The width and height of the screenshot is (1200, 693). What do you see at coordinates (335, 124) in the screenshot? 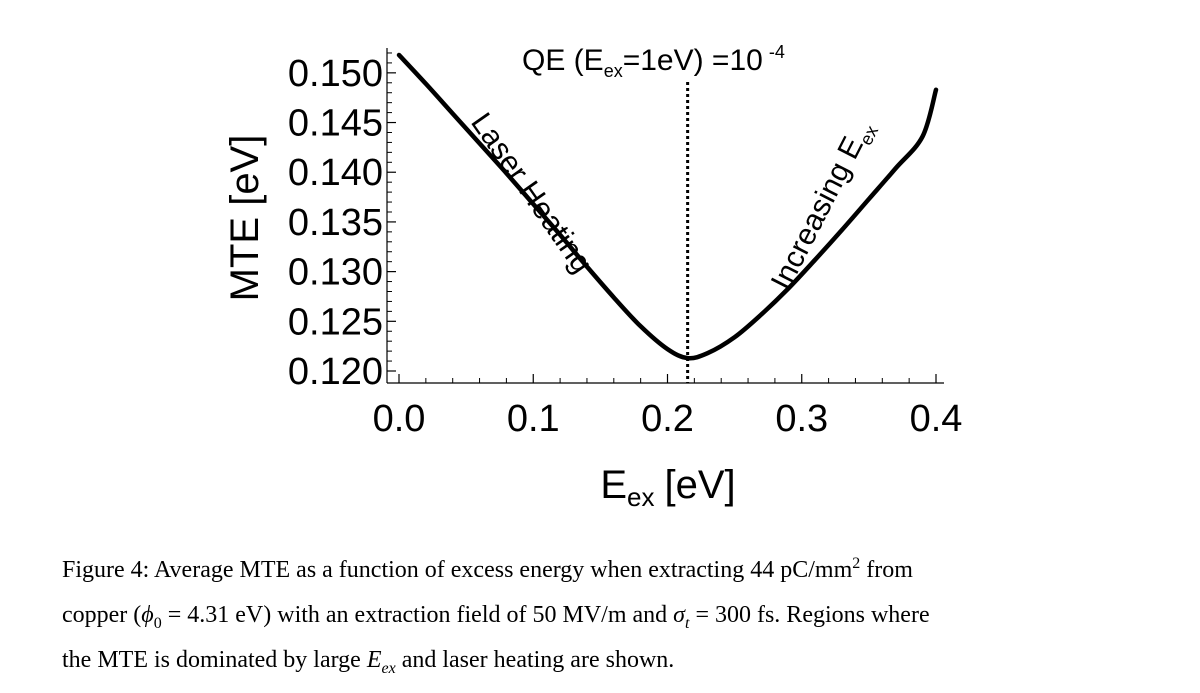
I see `y-tick-label: 0.145` at bounding box center [335, 124].